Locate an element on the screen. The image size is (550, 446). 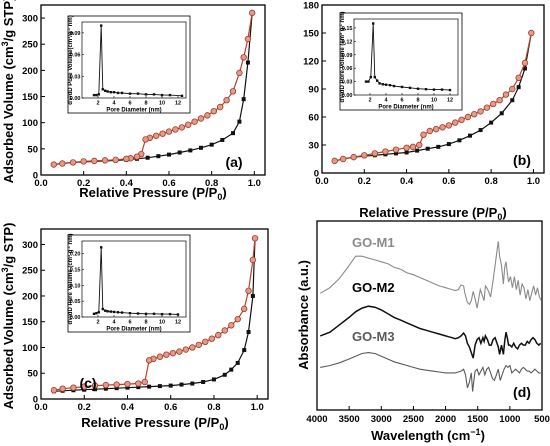
y-tick-label: 120 is located at coordinates (311, 62).